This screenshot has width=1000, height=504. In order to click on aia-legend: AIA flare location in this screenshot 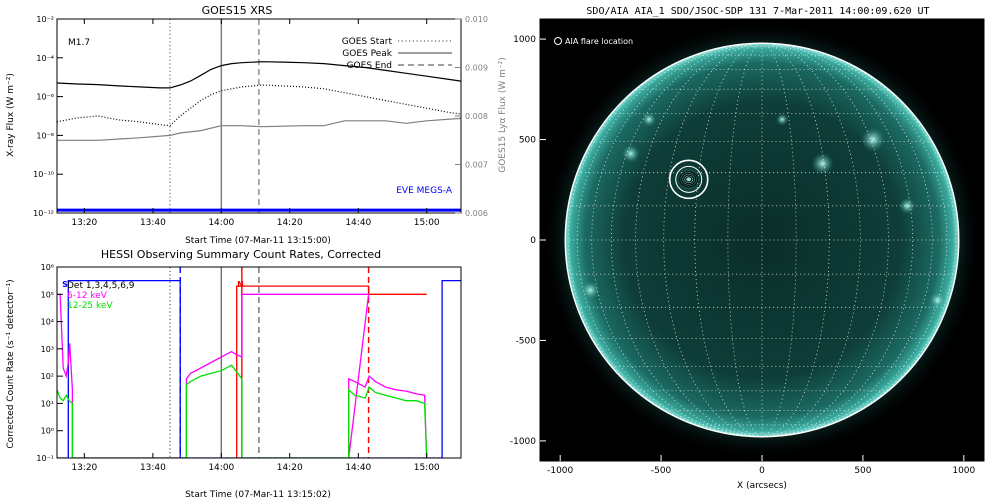, I will do `click(593, 41)`.